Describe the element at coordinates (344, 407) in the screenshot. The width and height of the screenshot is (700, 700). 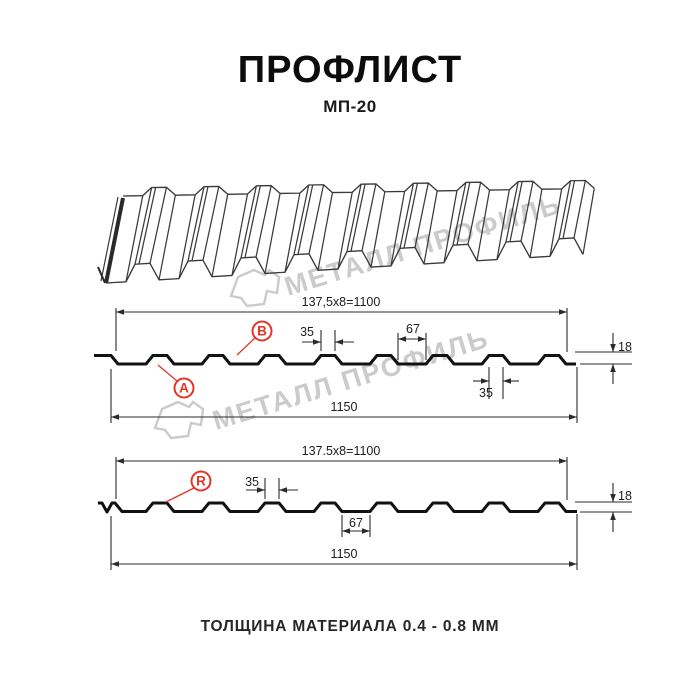
I see `dim-total-width-1: 1150` at that location.